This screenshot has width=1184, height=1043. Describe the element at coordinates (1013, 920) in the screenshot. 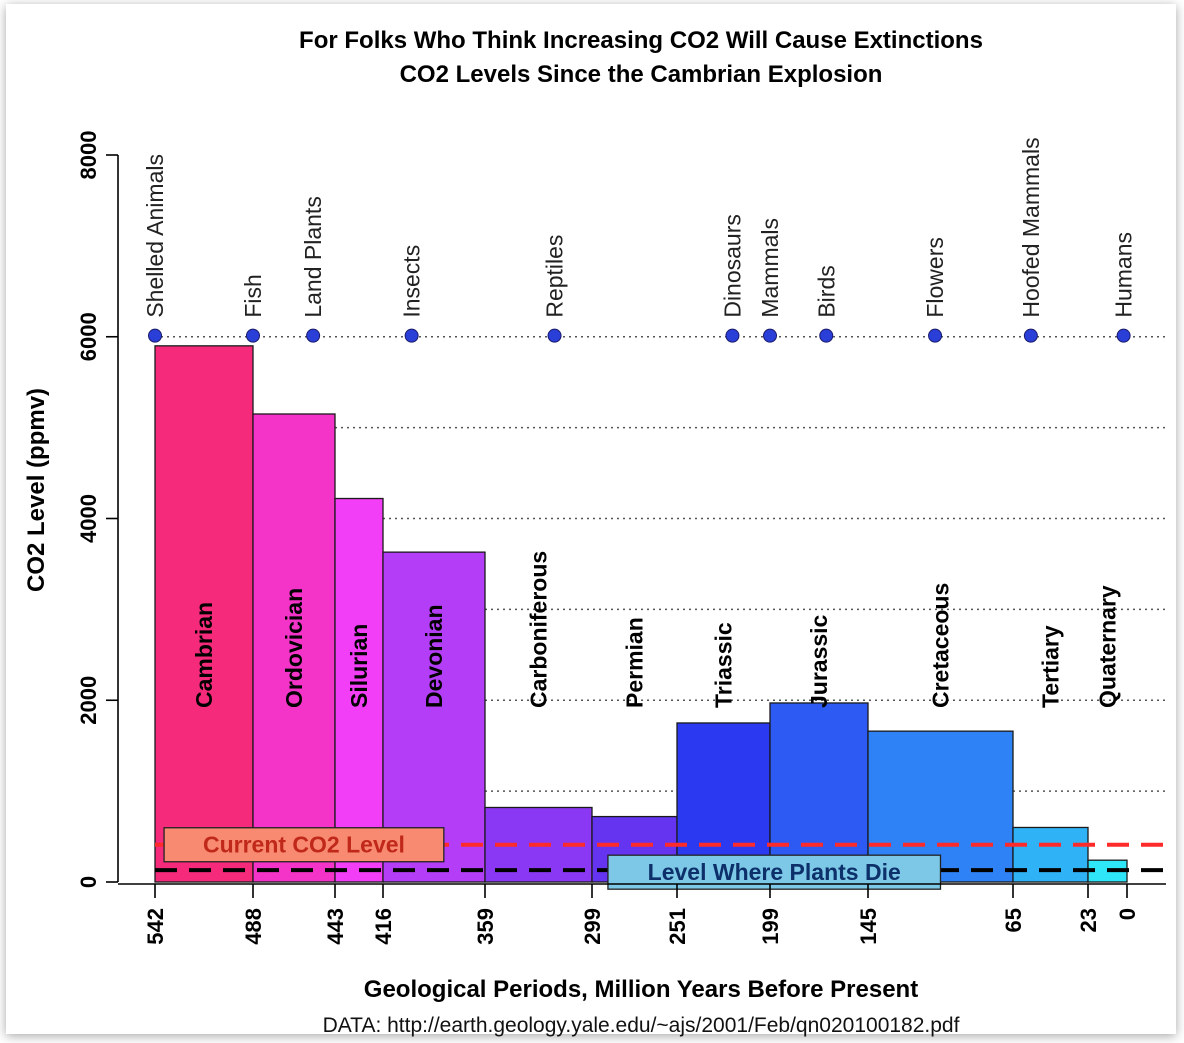

I see `x-tick-label: 65` at that location.